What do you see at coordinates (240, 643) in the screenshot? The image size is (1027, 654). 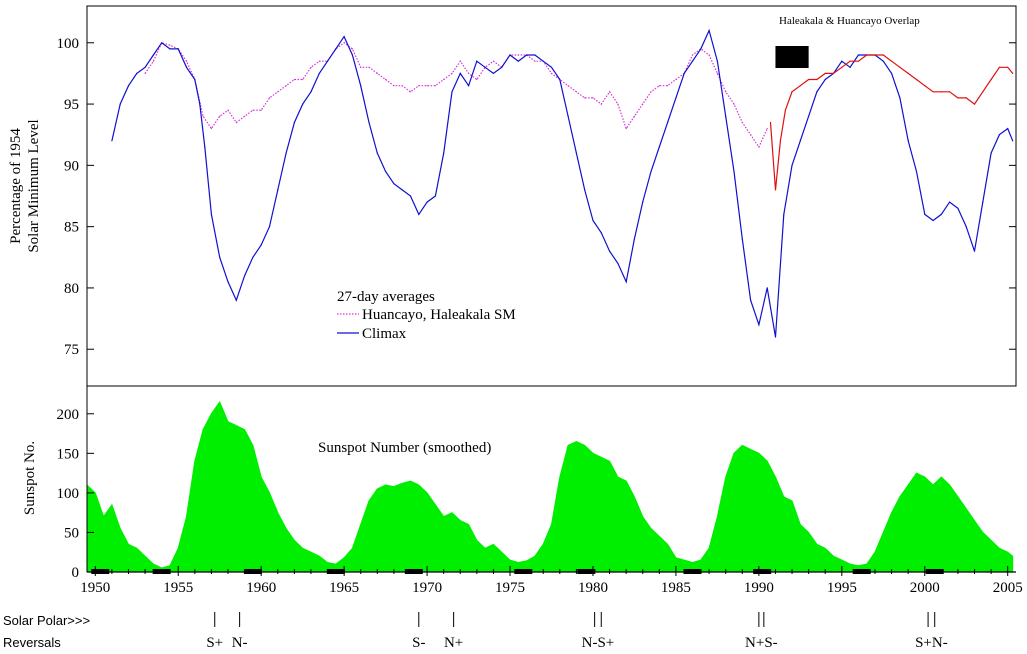 I see `polar-label: N-` at bounding box center [240, 643].